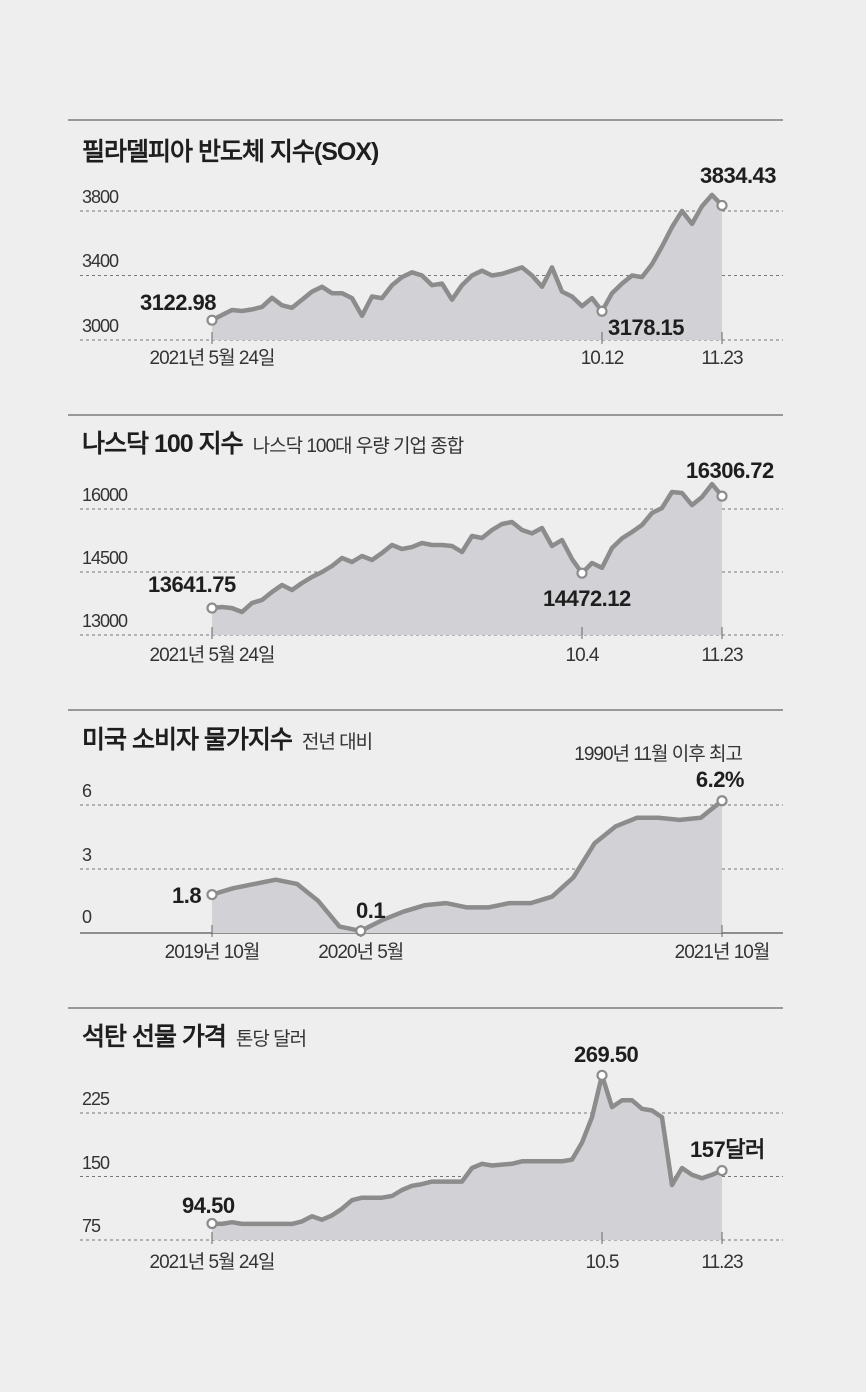 This screenshot has height=1392, width=866. What do you see at coordinates (186, 895) in the screenshot?
I see `data-label: 1.8` at bounding box center [186, 895].